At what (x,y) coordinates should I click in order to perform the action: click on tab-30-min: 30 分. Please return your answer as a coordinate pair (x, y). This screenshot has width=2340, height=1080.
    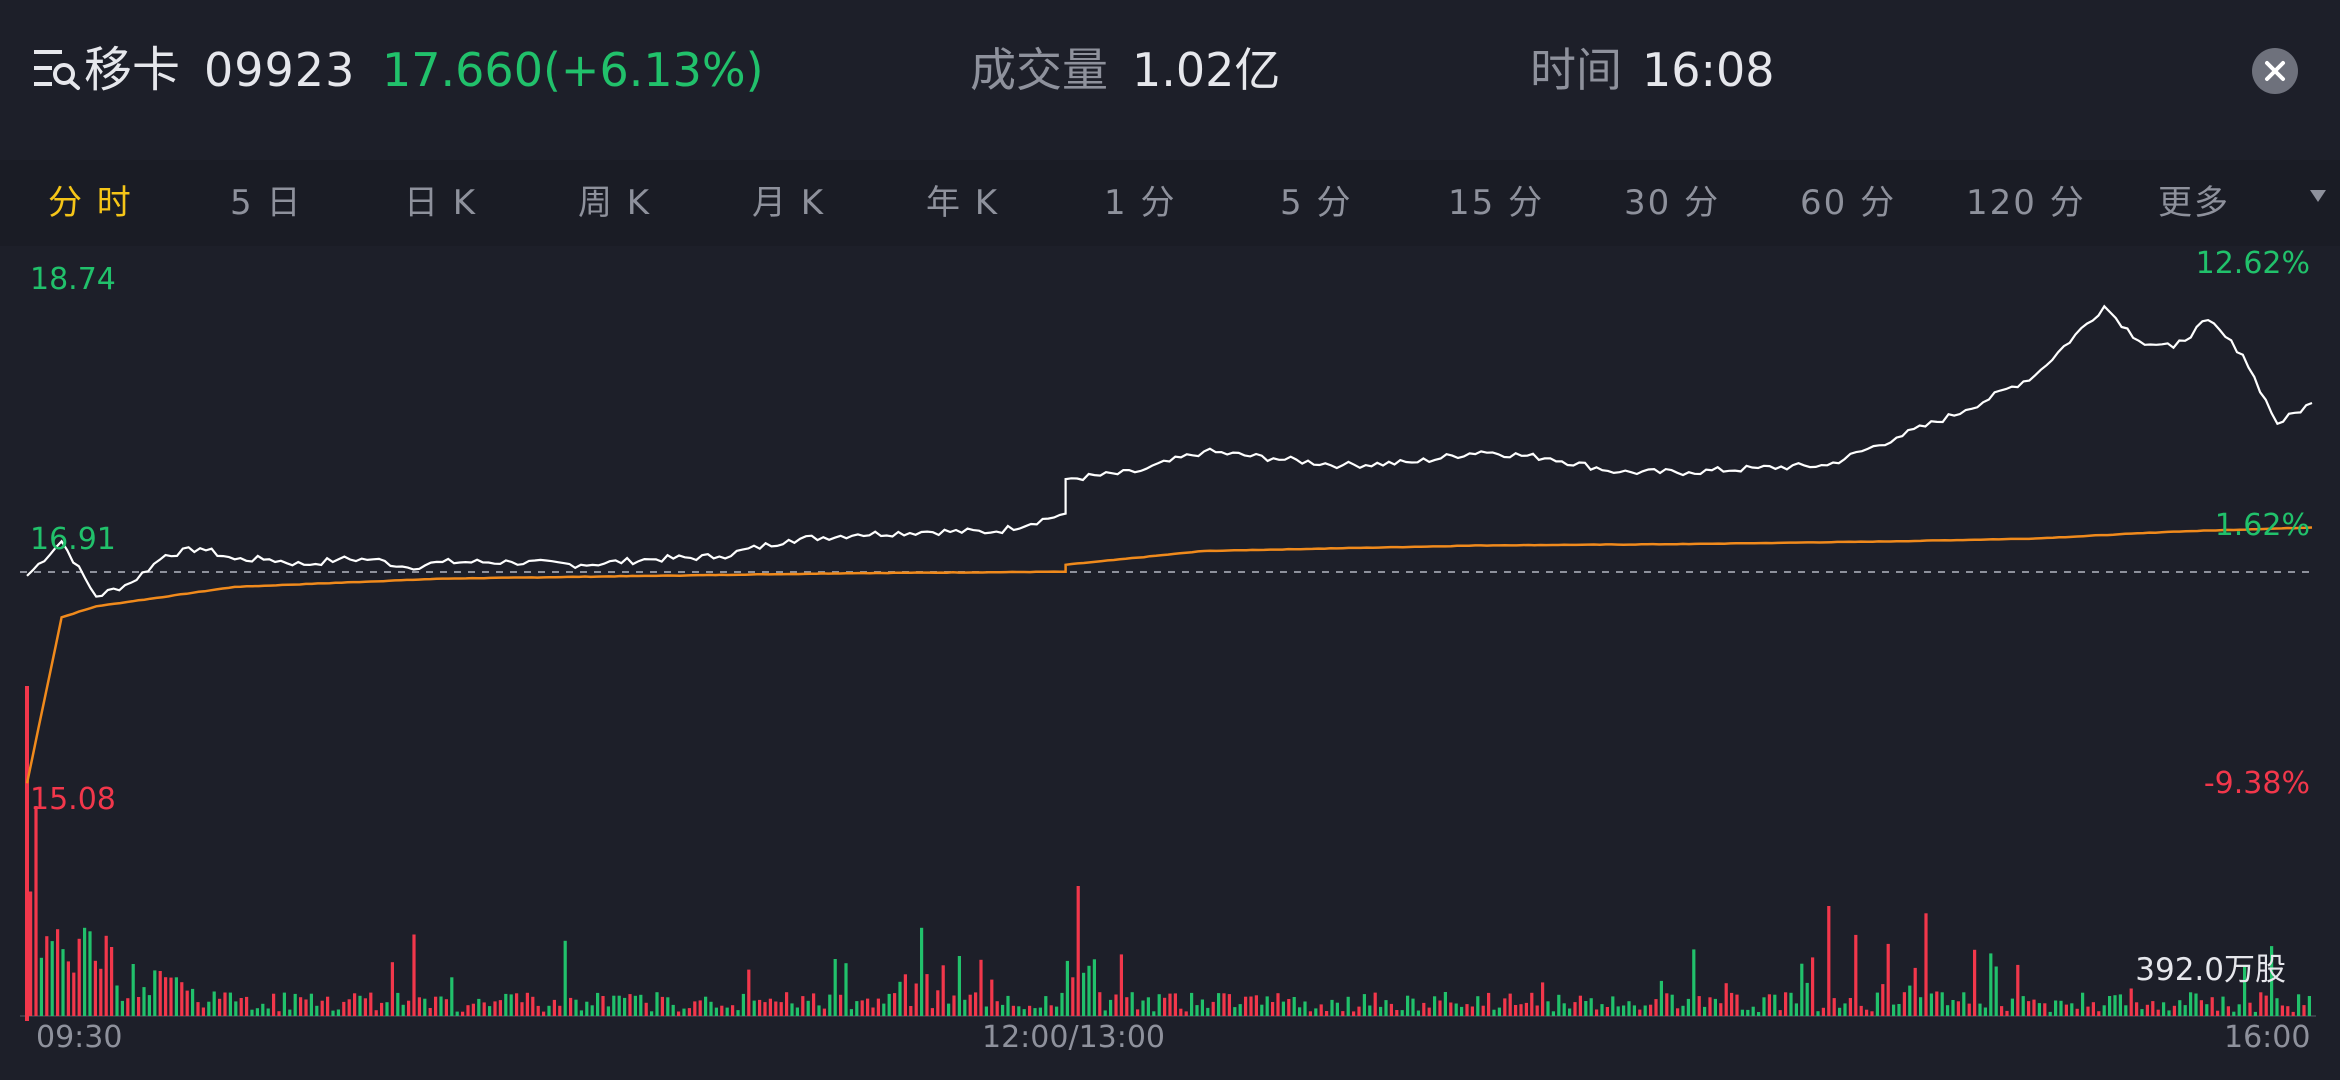
    Looking at the image, I should click on (1672, 203).